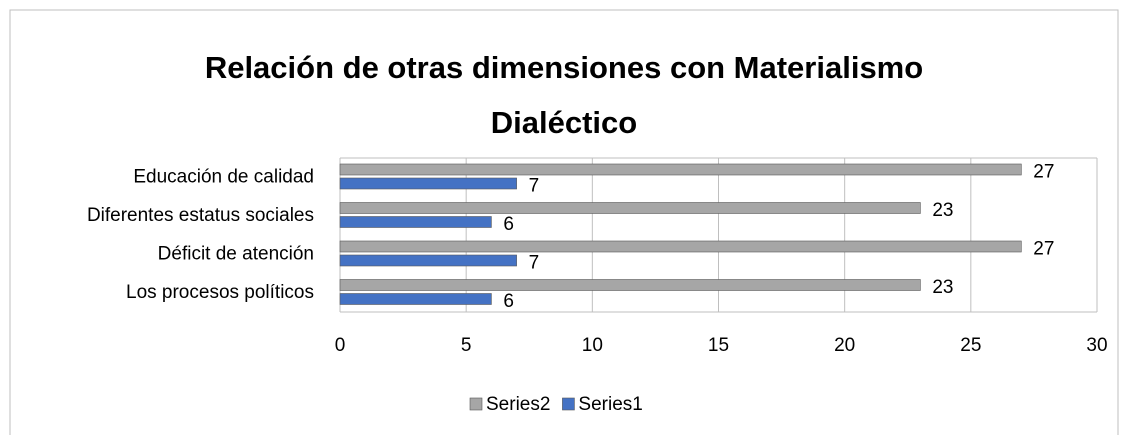 Image resolution: width=1128 pixels, height=435 pixels. I want to click on x-tick-label: 25, so click(970, 345).